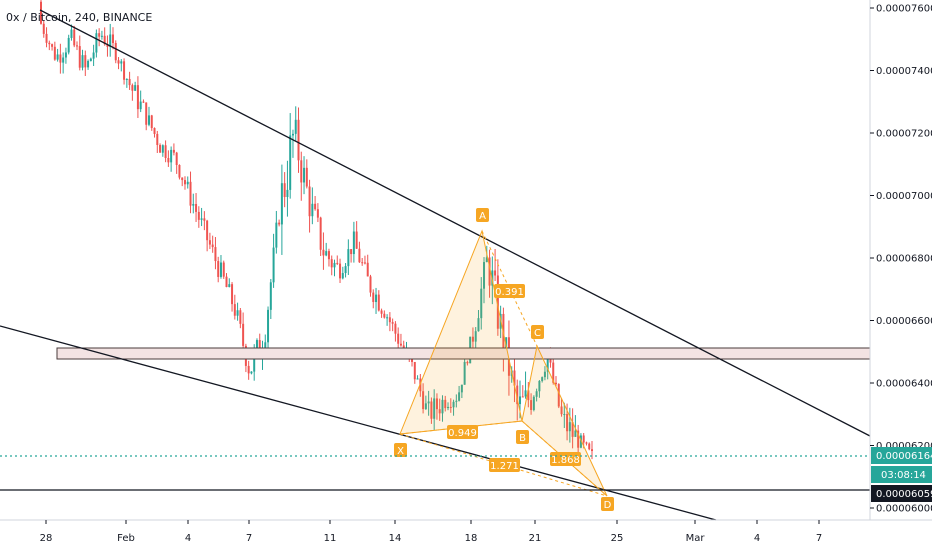 This screenshot has height=550, width=932. What do you see at coordinates (504, 359) in the screenshot?
I see `harmonic-pattern: X A B C D 0.949 0.391 1.271` at bounding box center [504, 359].